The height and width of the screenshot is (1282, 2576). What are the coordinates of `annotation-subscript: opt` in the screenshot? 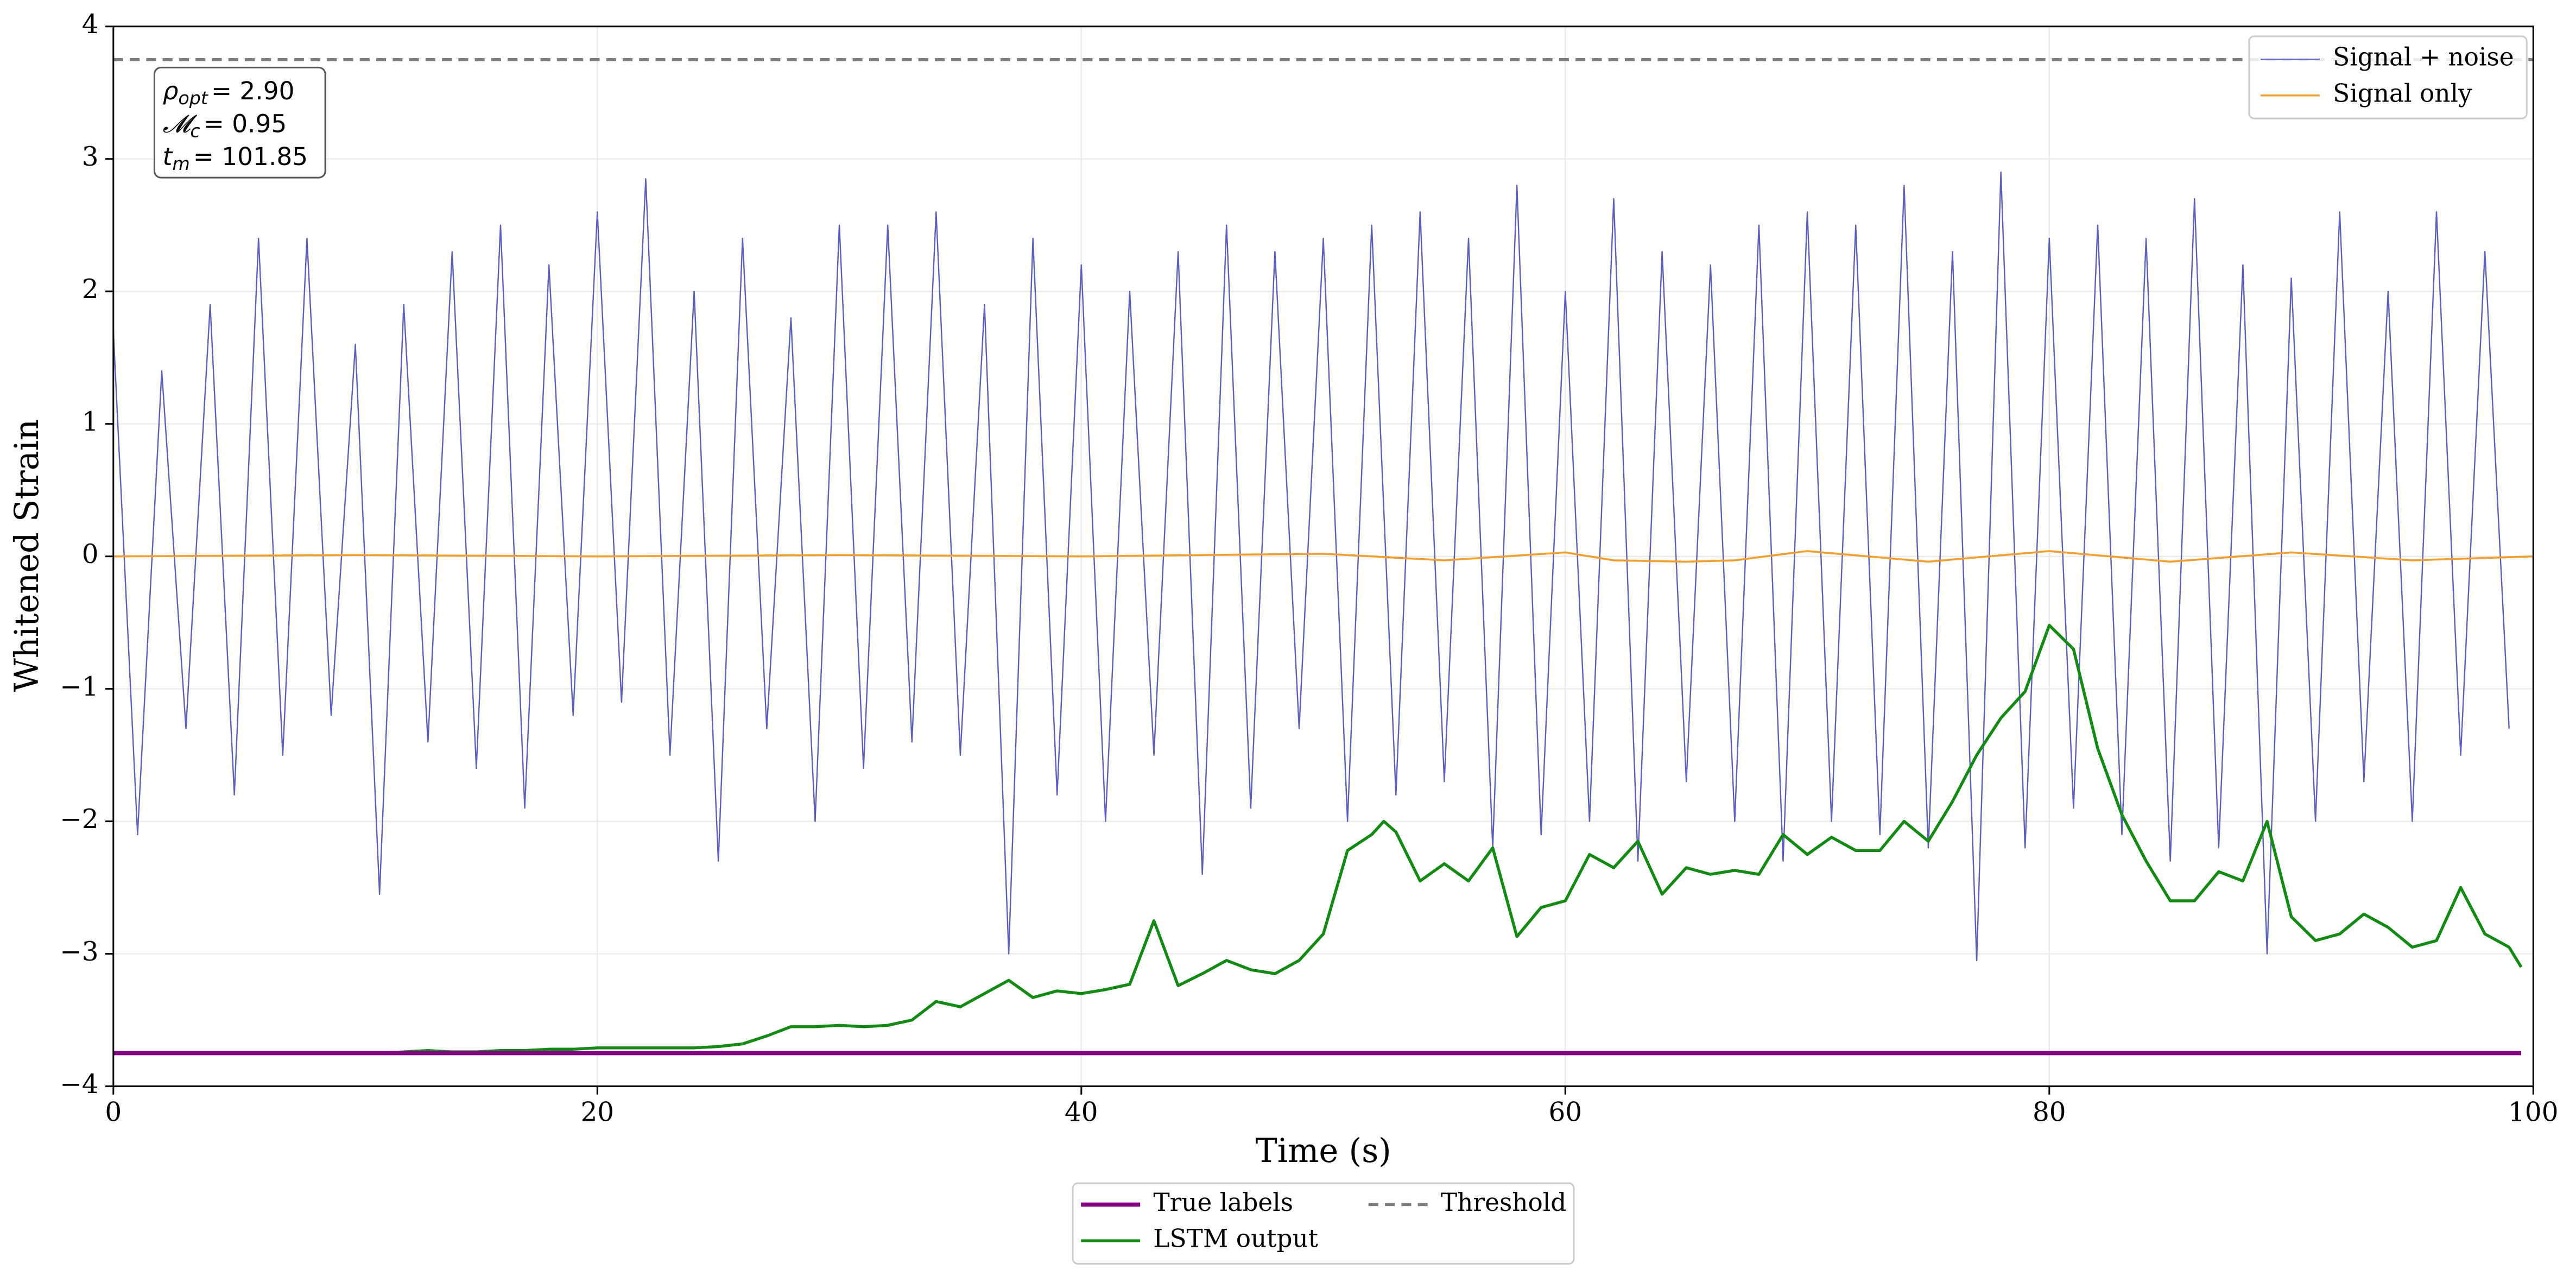 It's located at (193, 97).